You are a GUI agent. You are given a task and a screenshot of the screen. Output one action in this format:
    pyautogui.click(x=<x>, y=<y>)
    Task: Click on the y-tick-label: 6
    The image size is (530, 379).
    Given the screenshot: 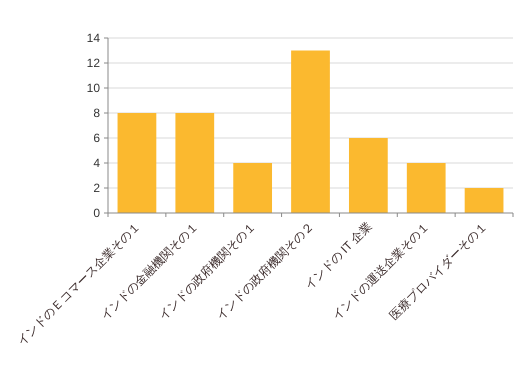 What is the action you would take?
    pyautogui.click(x=96, y=138)
    